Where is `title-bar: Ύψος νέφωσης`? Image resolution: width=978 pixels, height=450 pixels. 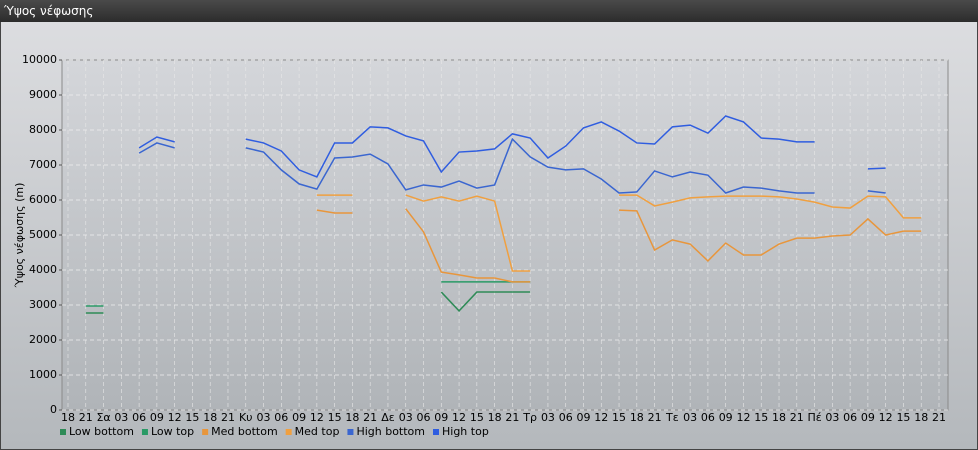
title-bar: Ύψος νέφωσης is located at coordinates (489, 11).